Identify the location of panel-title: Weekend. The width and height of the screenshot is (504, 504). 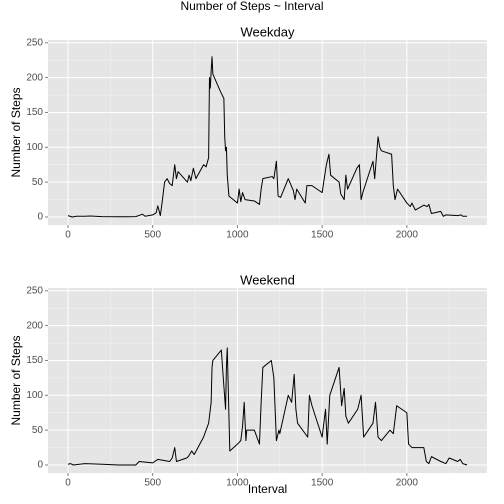
(267, 279).